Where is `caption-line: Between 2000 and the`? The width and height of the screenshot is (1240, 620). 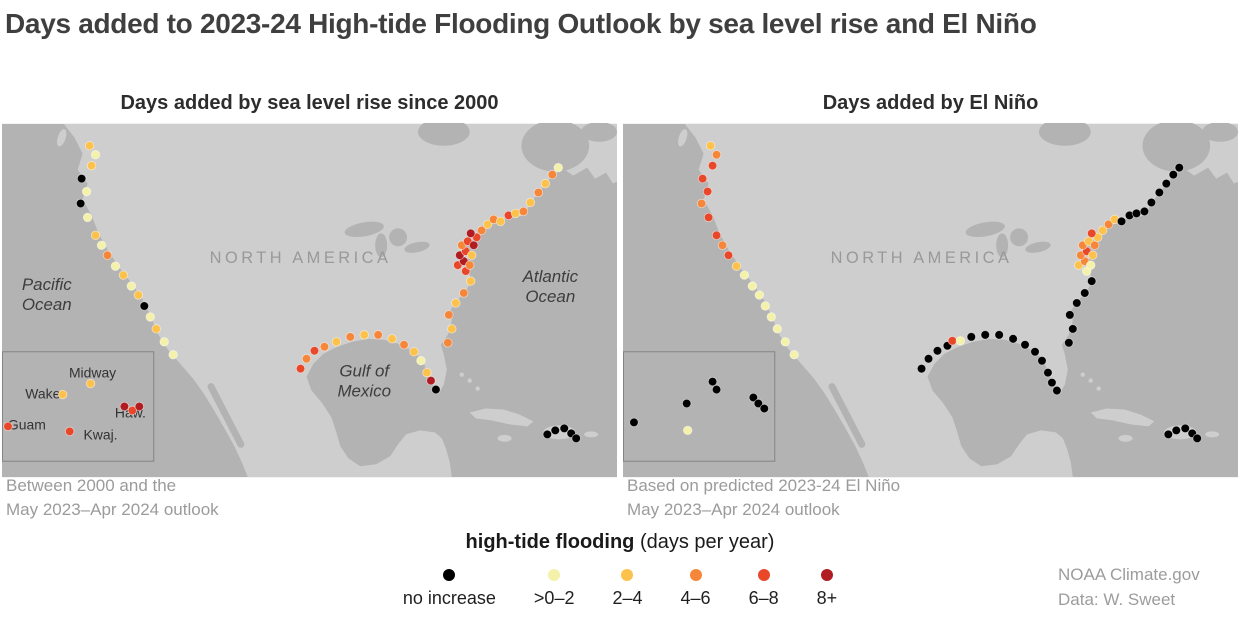
caption-line: Between 2000 and the is located at coordinates (91, 485).